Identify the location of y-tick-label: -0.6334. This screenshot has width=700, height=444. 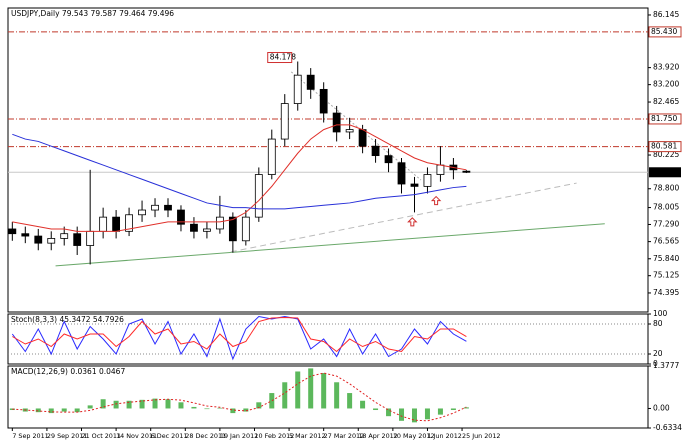
(667, 427).